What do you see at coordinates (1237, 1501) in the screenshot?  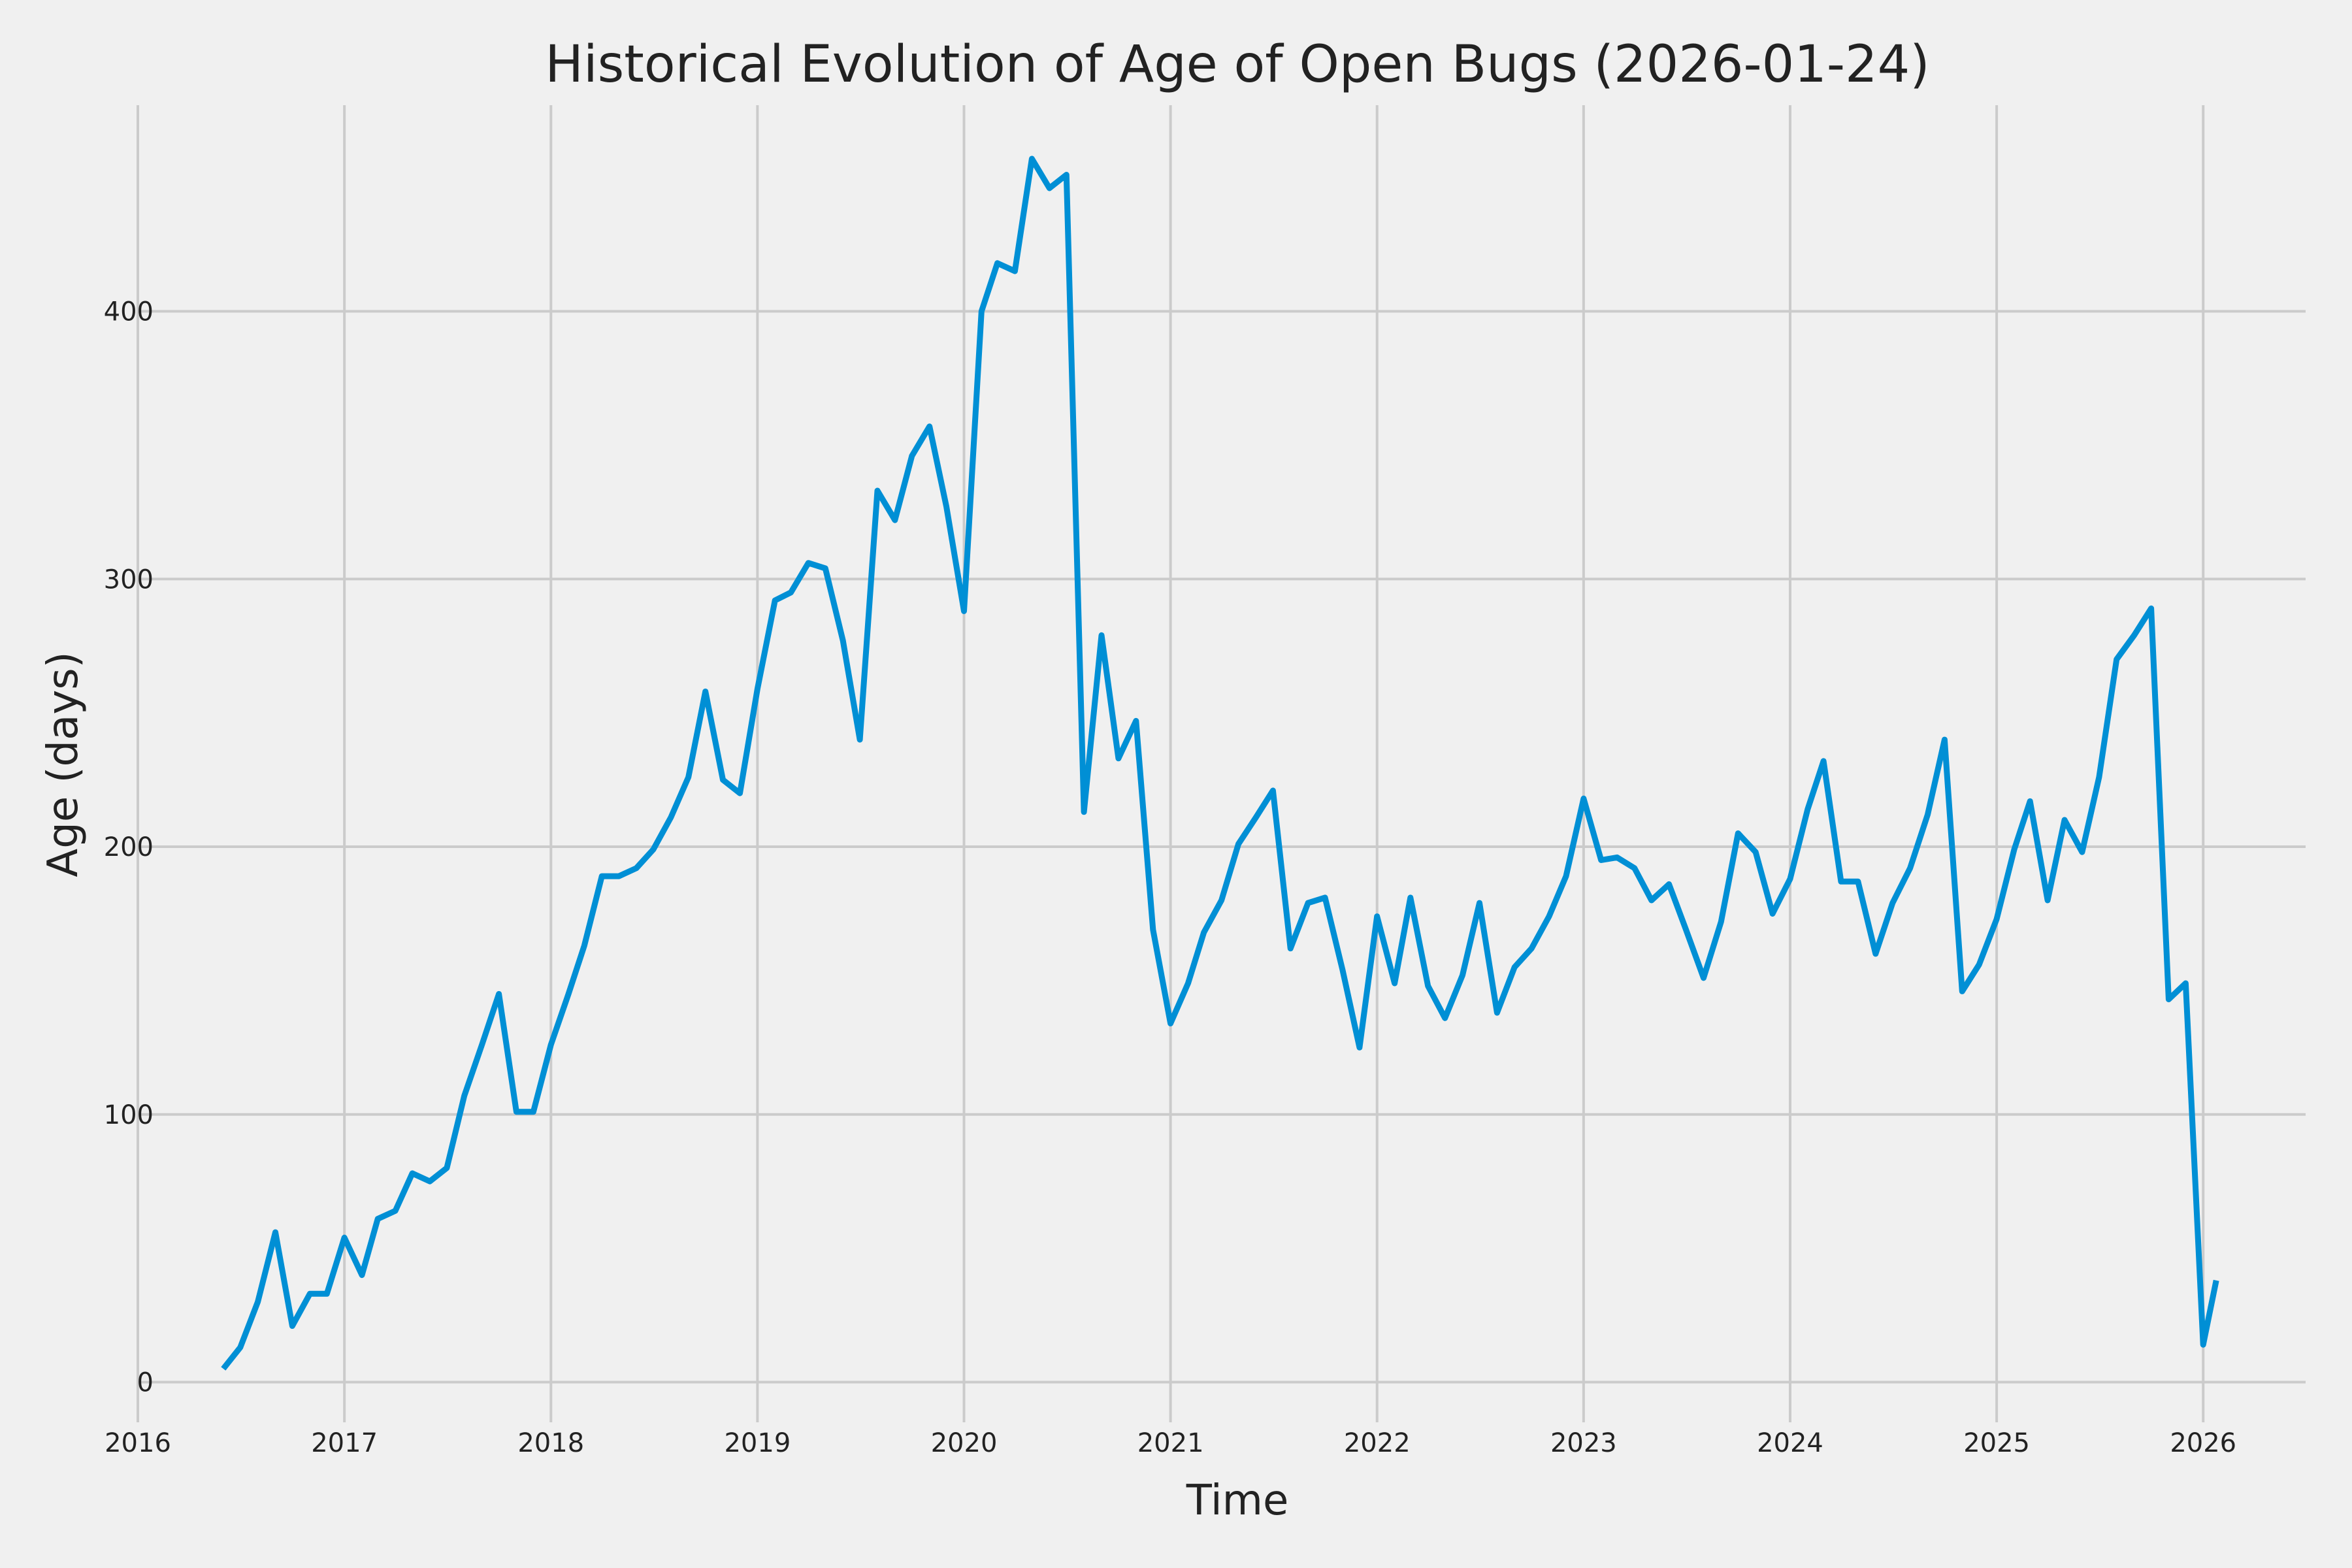 I see `x-axis-label: Time` at bounding box center [1237, 1501].